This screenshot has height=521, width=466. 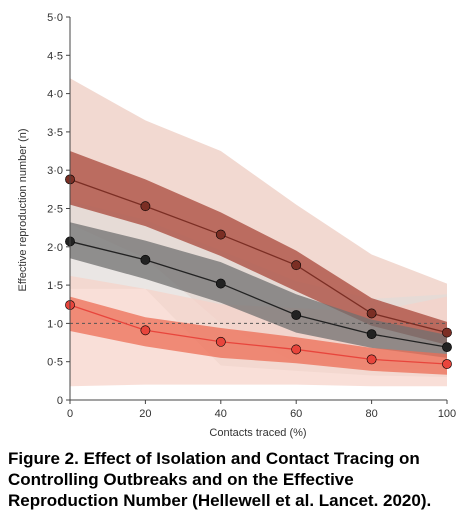 I want to click on series-2-inner-band, so click(x=258, y=335).